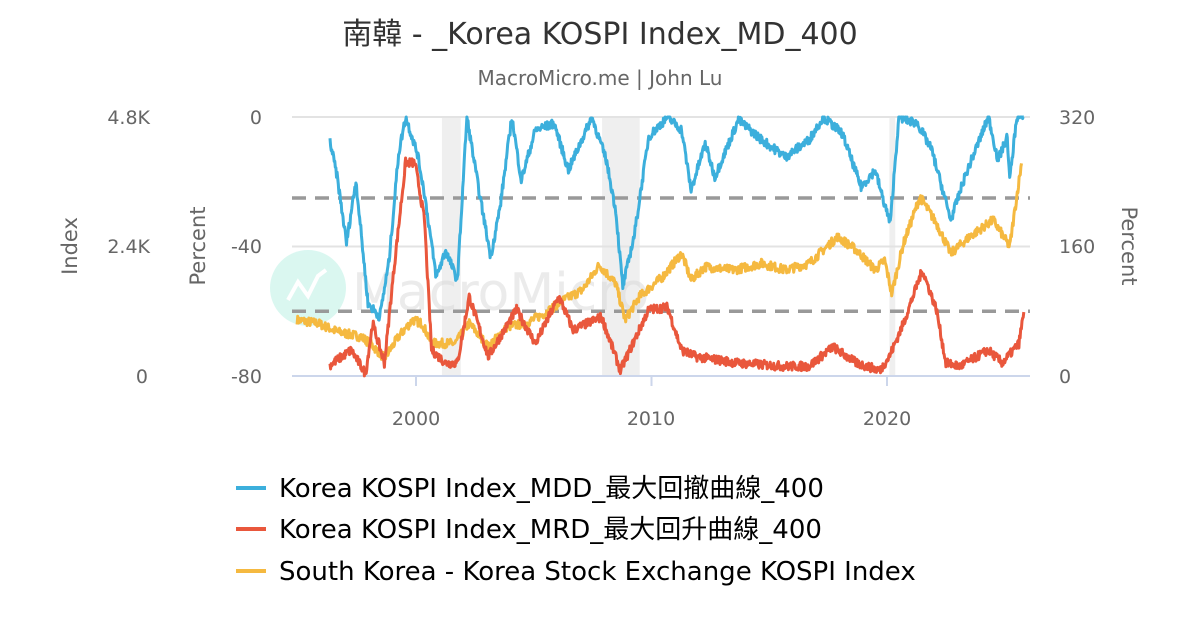  Describe the element at coordinates (600, 78) in the screenshot. I see `chart-subtitle: MacroMicro.me | John Lu` at that location.